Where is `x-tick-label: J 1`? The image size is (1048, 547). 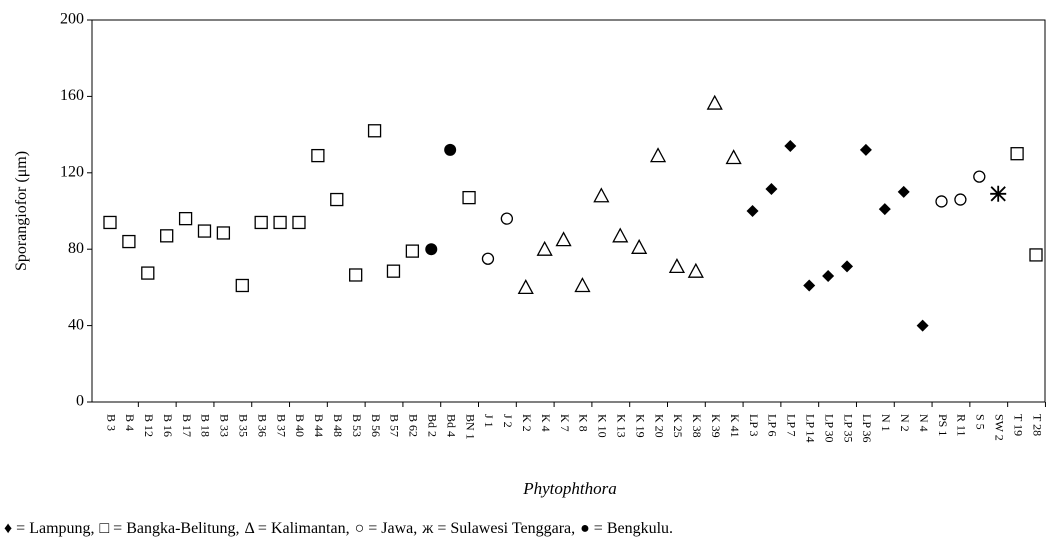
x-tick-label: J 1 is located at coordinates (489, 421).